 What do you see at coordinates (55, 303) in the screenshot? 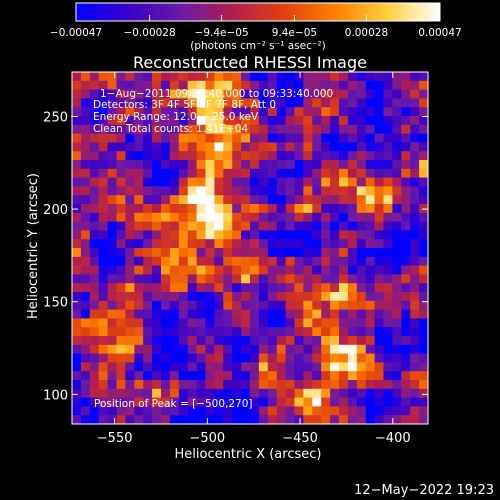
I see `y-tick-label: 150` at bounding box center [55, 303].